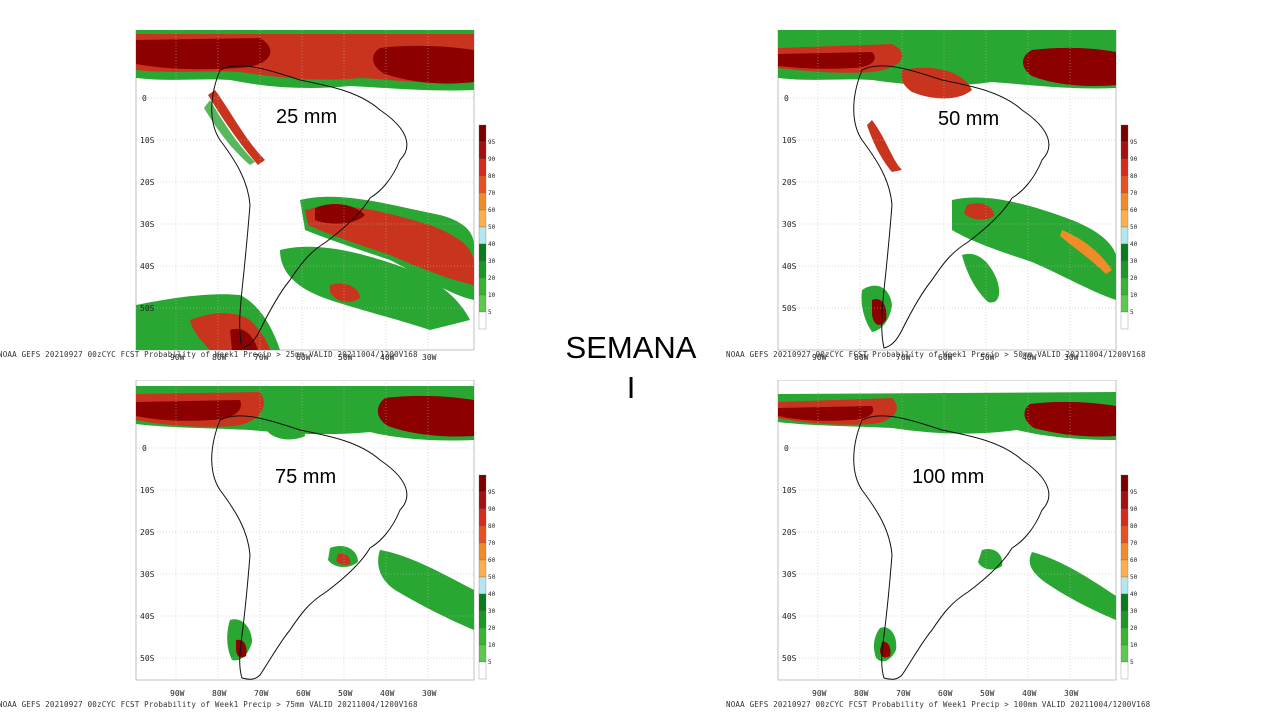 Image resolution: width=1280 pixels, height=720 pixels. I want to click on colorbar-100mm: 95 90 80 70 60 50 40 30 20 10 5, so click(1129, 577).